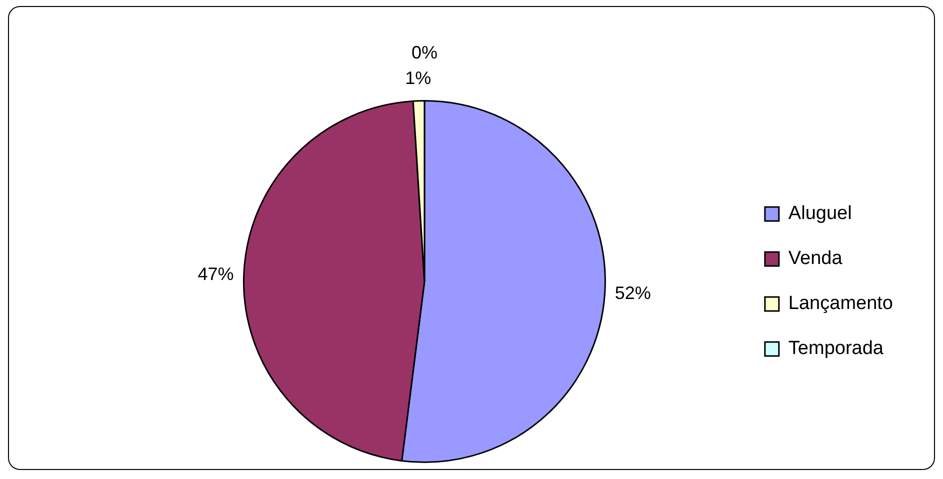 The image size is (943, 479). I want to click on legend-label: Temporada, so click(836, 349).